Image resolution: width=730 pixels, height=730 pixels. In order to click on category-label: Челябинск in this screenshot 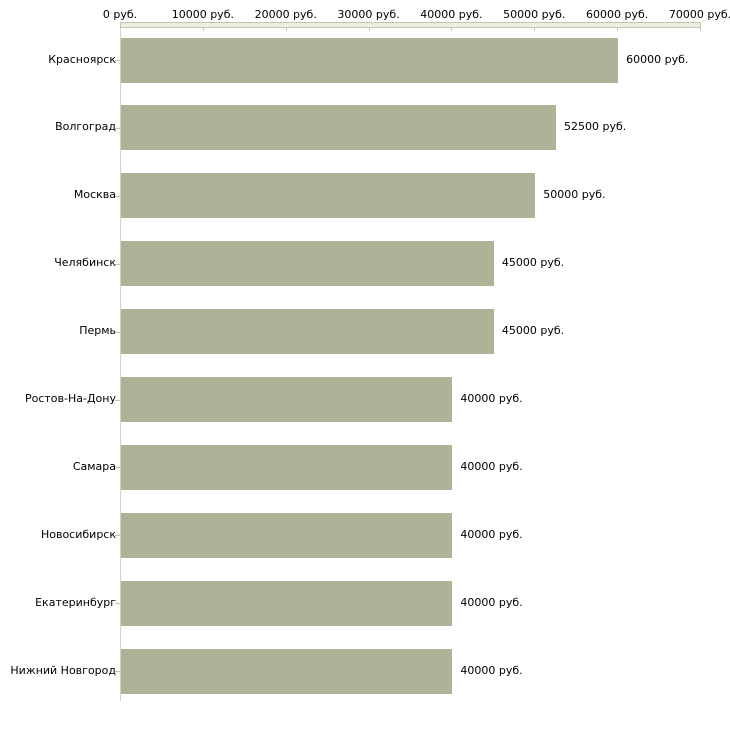, I will do `click(85, 263)`.